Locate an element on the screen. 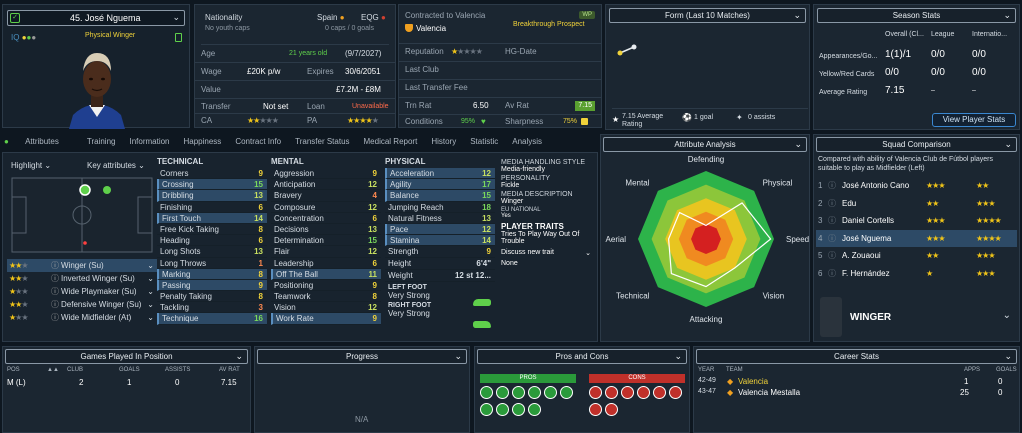  boot-icon is located at coordinates (482, 302).